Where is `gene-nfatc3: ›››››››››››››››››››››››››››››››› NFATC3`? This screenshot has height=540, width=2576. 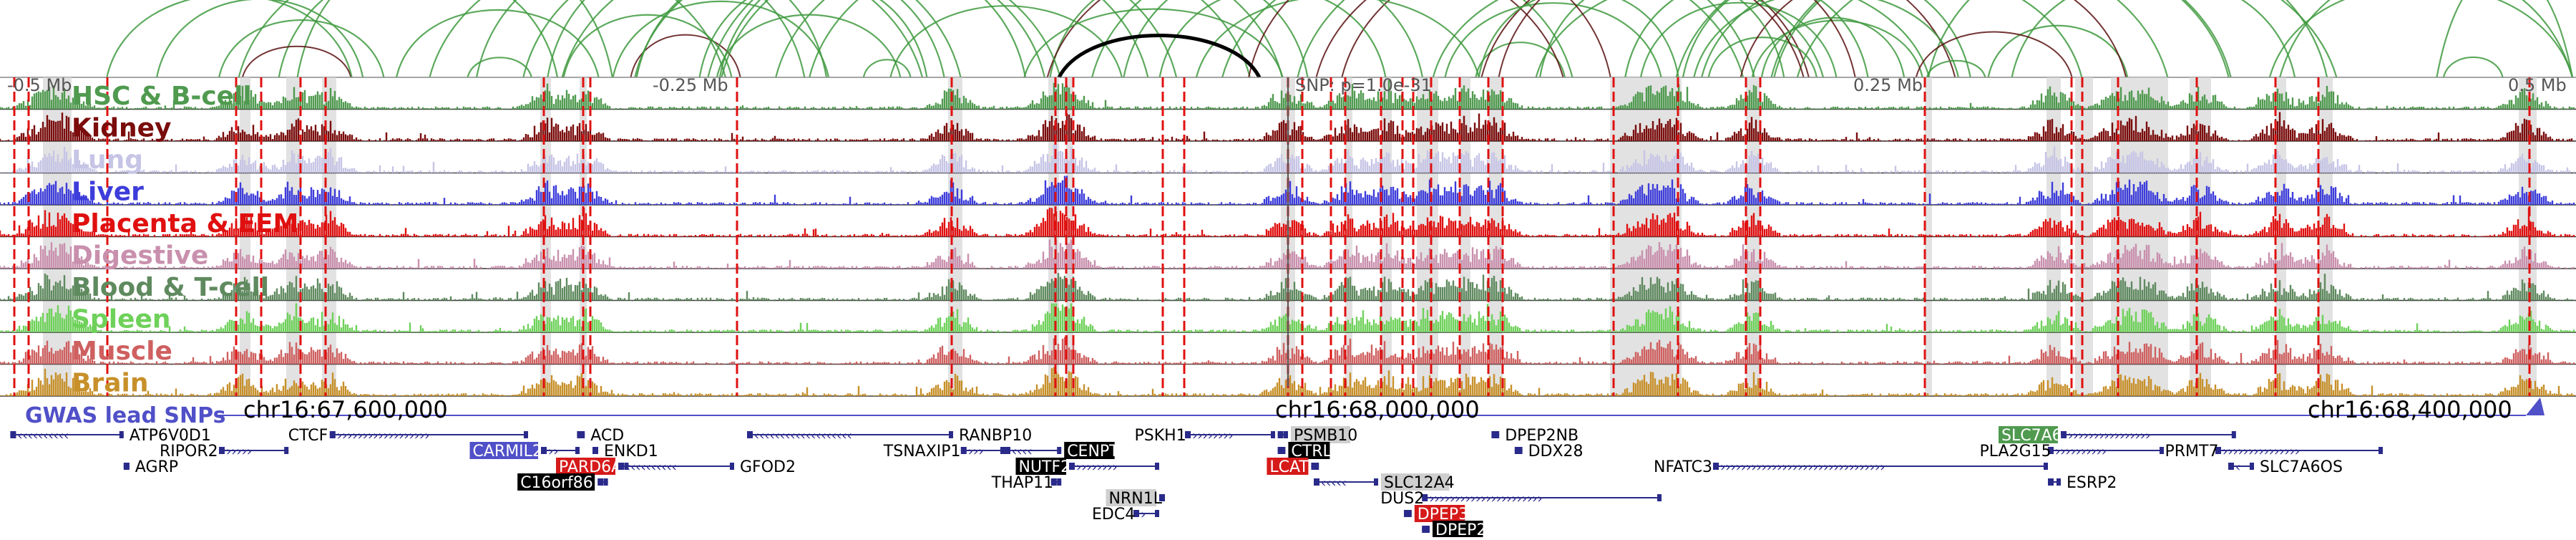 gene-nfatc3: ›››››››››››››››››››››››››››››››› NFATC3 is located at coordinates (1851, 467).